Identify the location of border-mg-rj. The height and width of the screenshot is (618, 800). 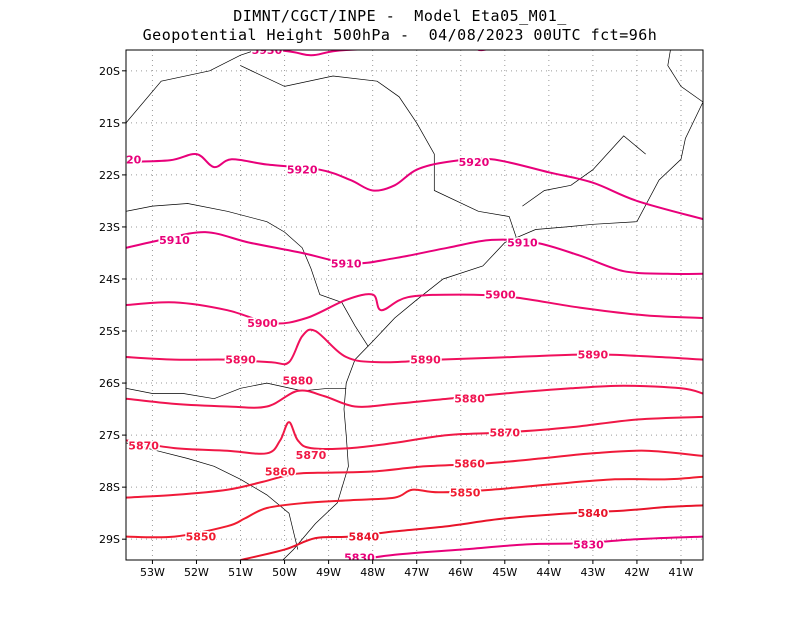
(584, 171).